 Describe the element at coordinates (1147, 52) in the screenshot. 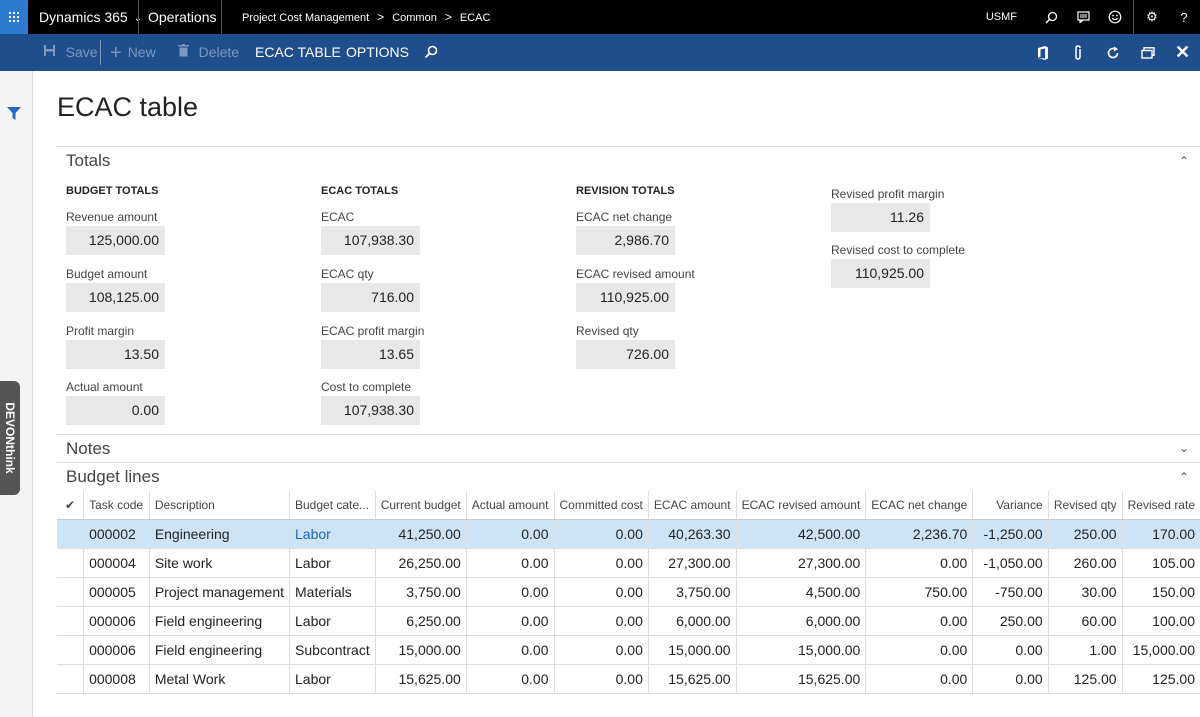

I see `open-in-new-window-icon` at that location.